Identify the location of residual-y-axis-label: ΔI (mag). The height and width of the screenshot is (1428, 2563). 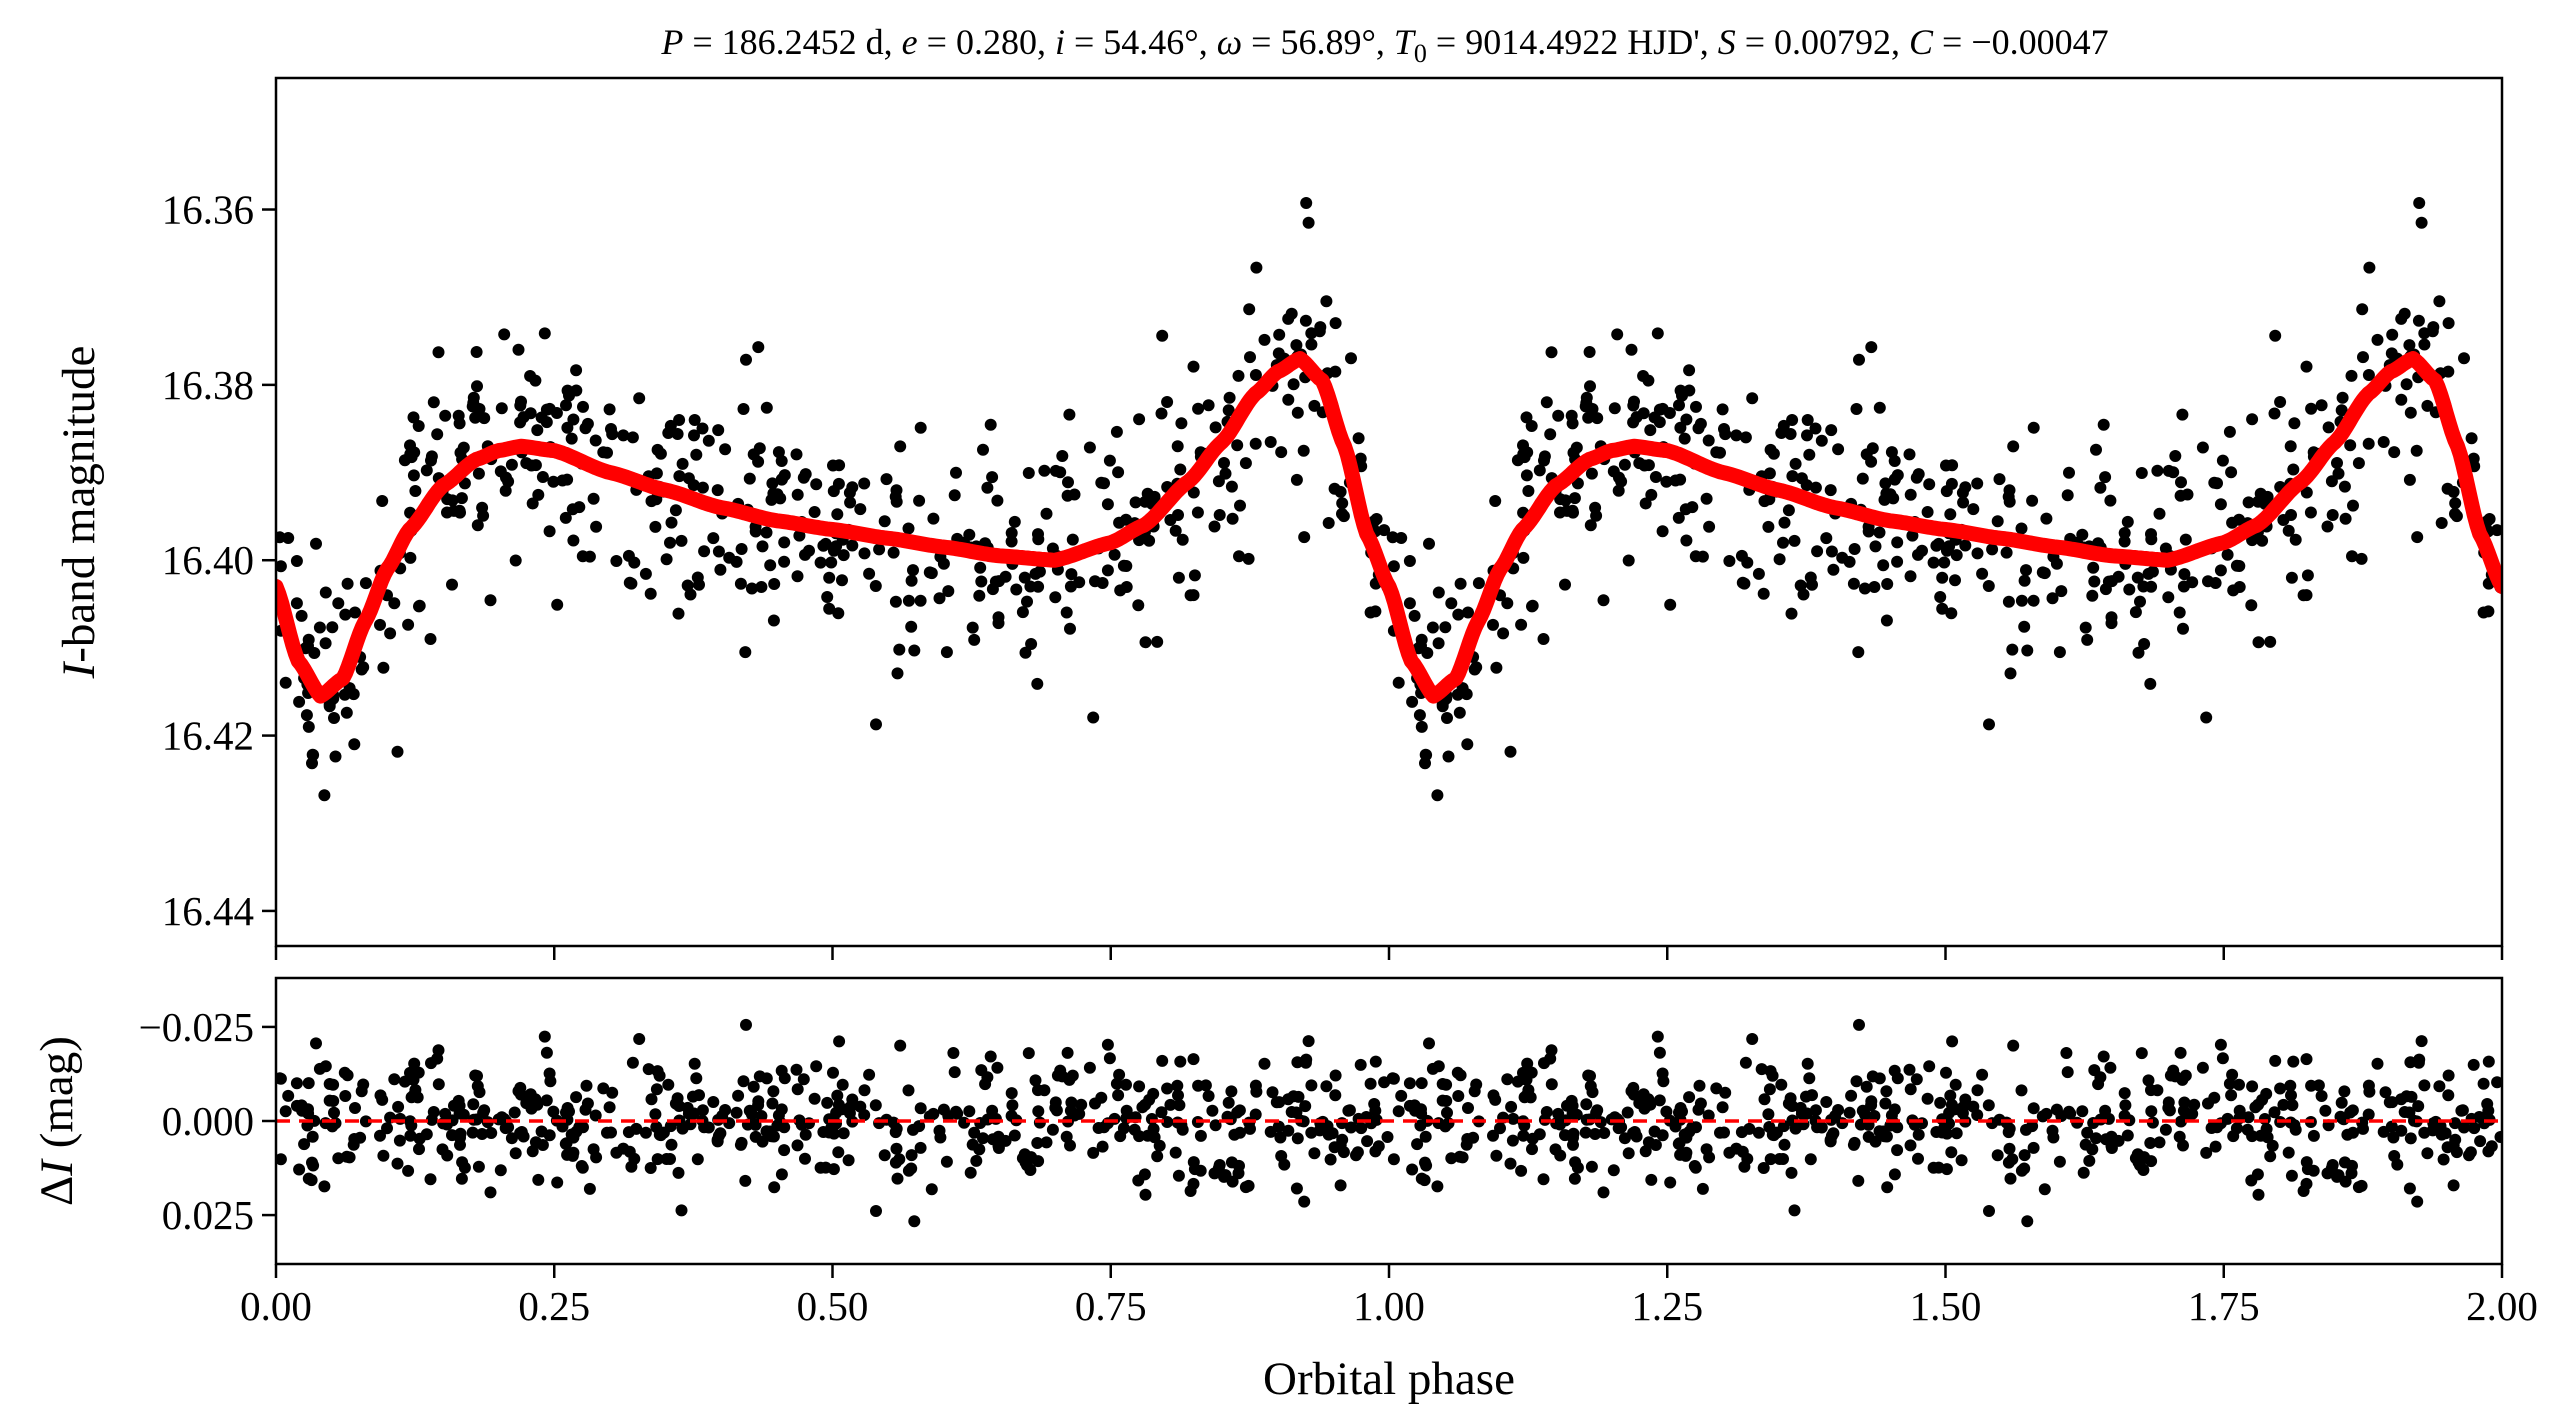
(57, 1121).